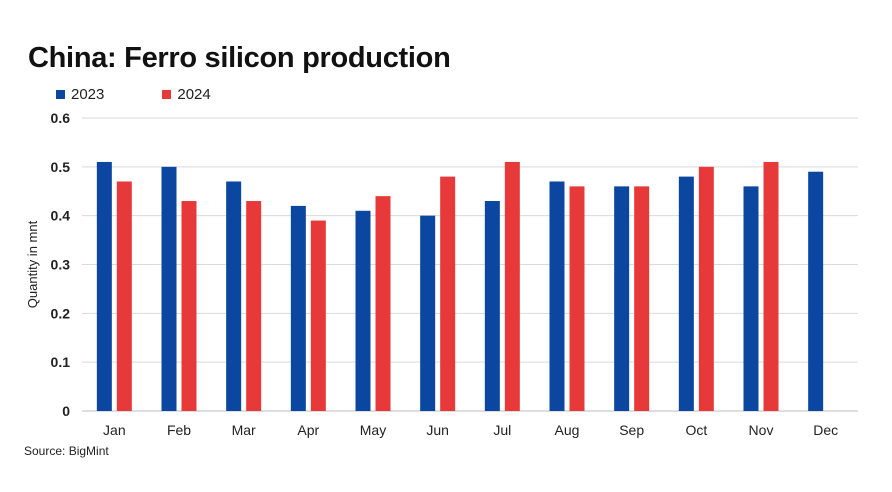 The width and height of the screenshot is (892, 492). What do you see at coordinates (706, 288) in the screenshot?
I see `bar-2024-oct` at bounding box center [706, 288].